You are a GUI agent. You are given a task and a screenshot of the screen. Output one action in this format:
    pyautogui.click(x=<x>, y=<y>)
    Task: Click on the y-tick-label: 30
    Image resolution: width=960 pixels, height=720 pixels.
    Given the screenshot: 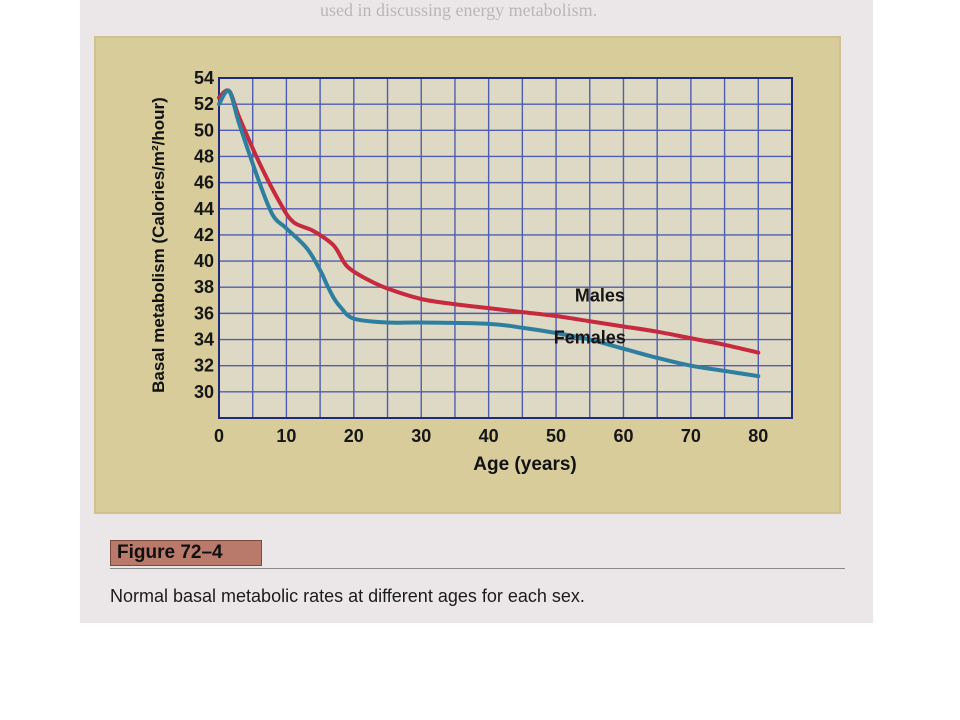 What is the action you would take?
    pyautogui.click(x=204, y=392)
    